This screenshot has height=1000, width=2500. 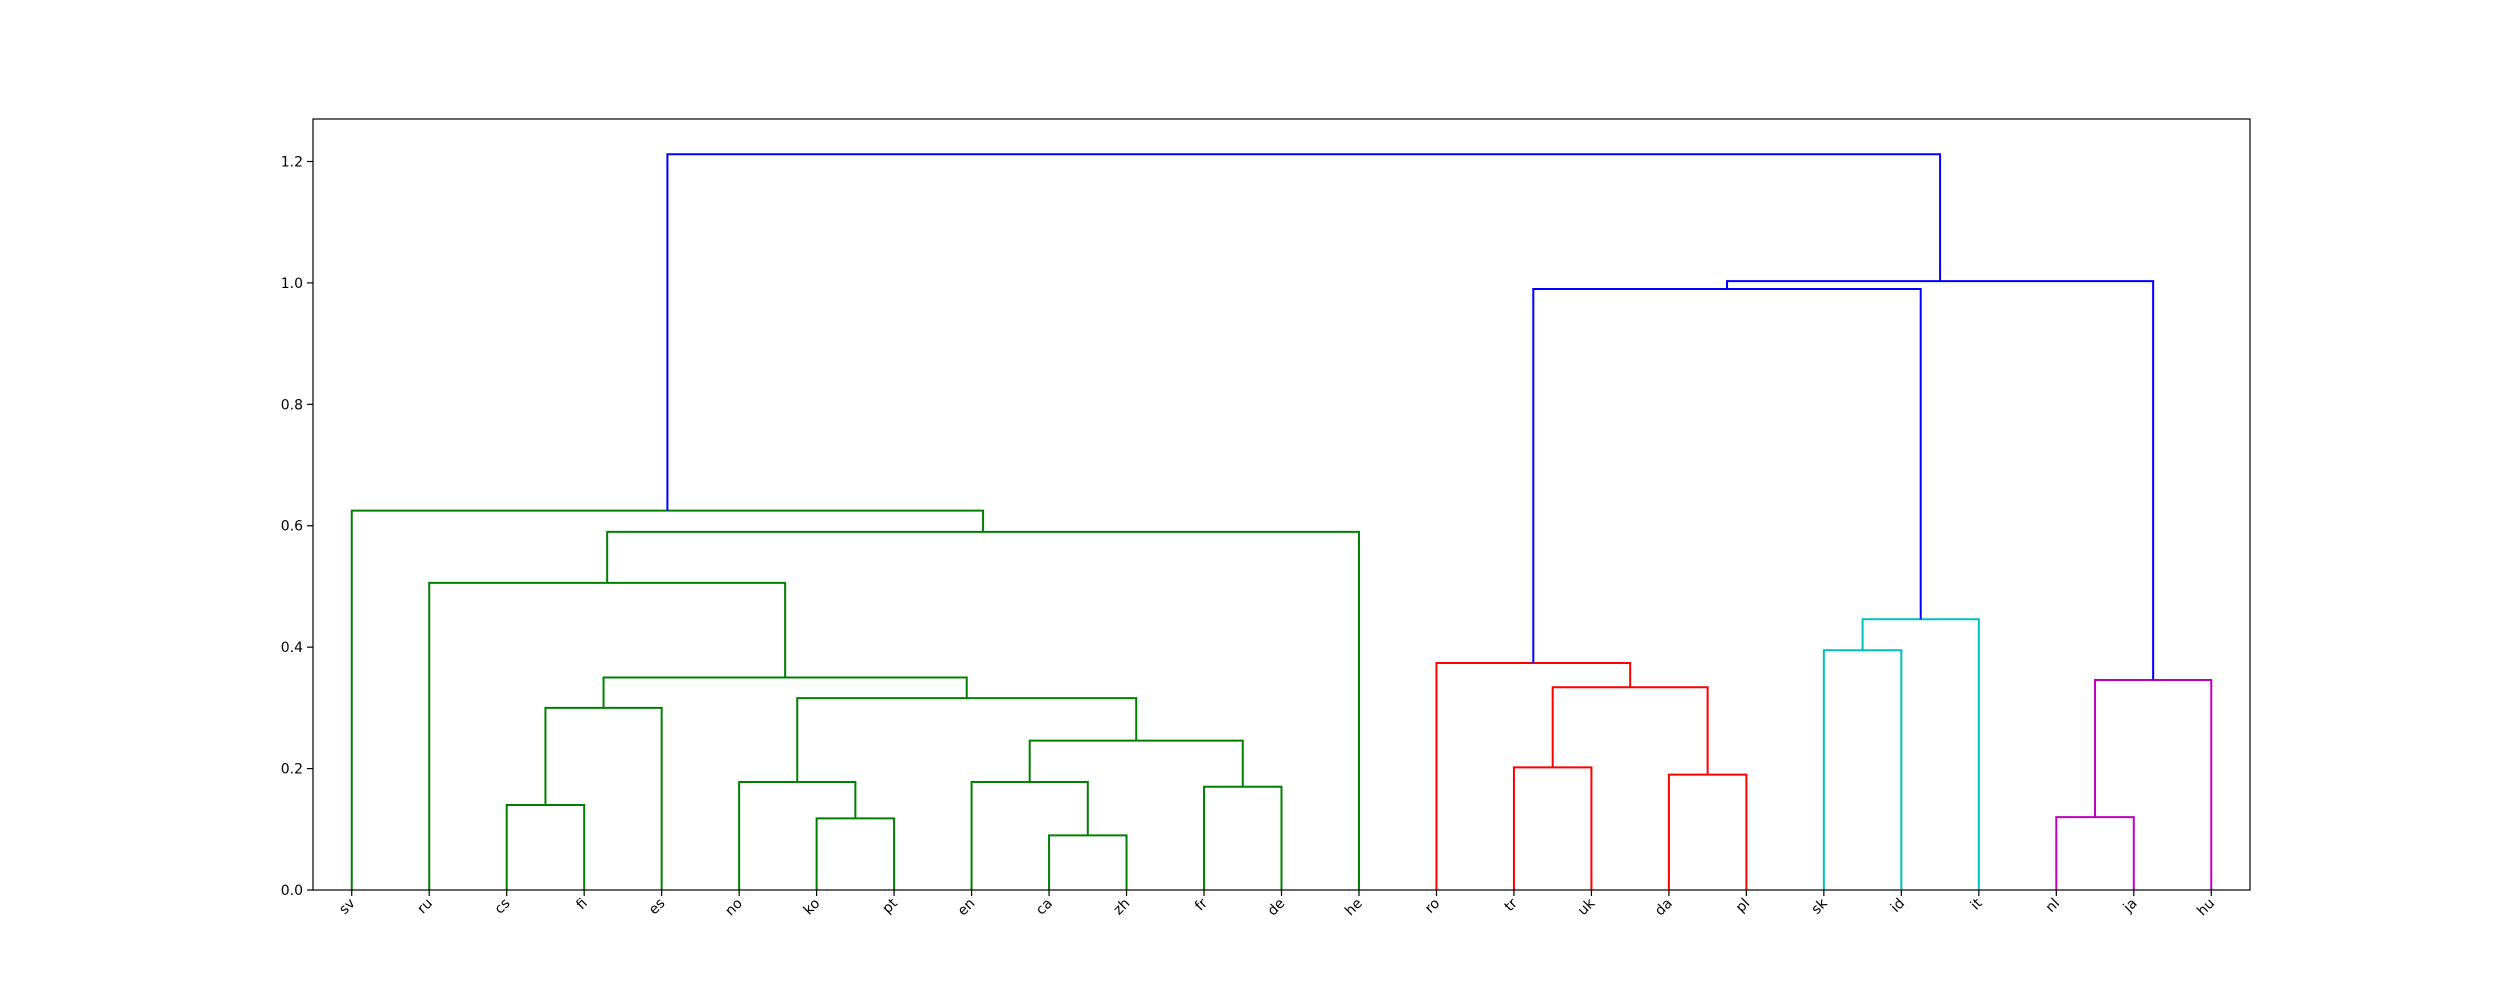 I want to click on leaf-label-pt: pt, so click(x=890, y=906).